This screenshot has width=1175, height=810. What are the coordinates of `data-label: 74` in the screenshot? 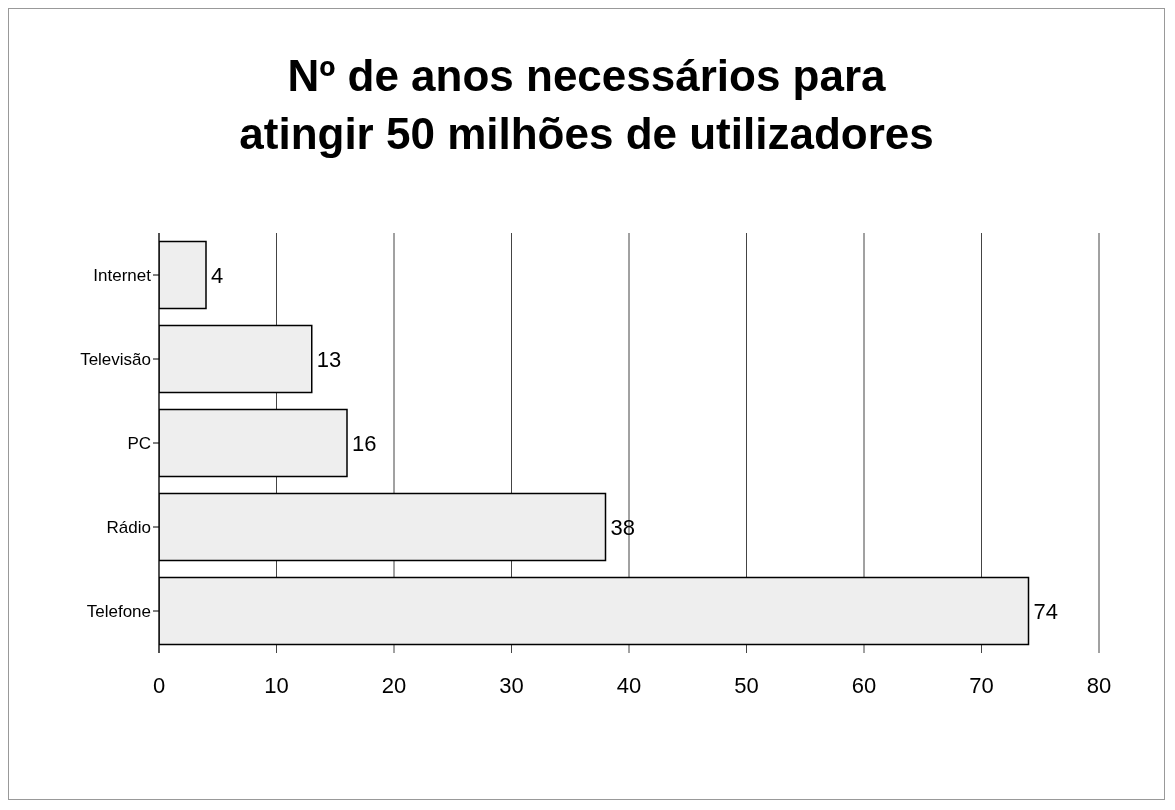 It's located at (1045, 611).